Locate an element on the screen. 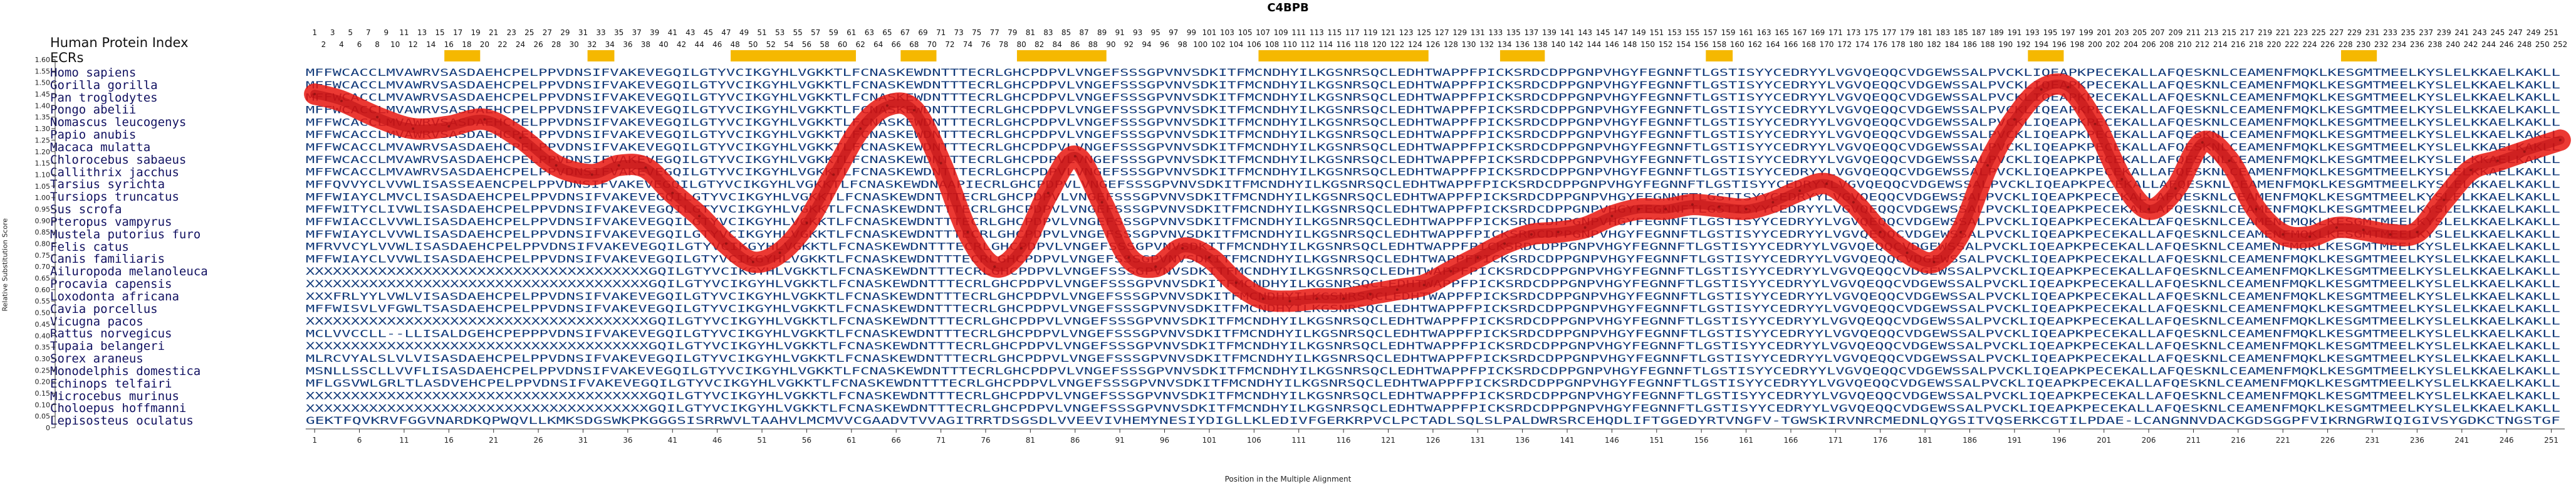 This screenshot has height=486, width=2576. species-name: Ailuropoda melanoleuca is located at coordinates (129, 272).